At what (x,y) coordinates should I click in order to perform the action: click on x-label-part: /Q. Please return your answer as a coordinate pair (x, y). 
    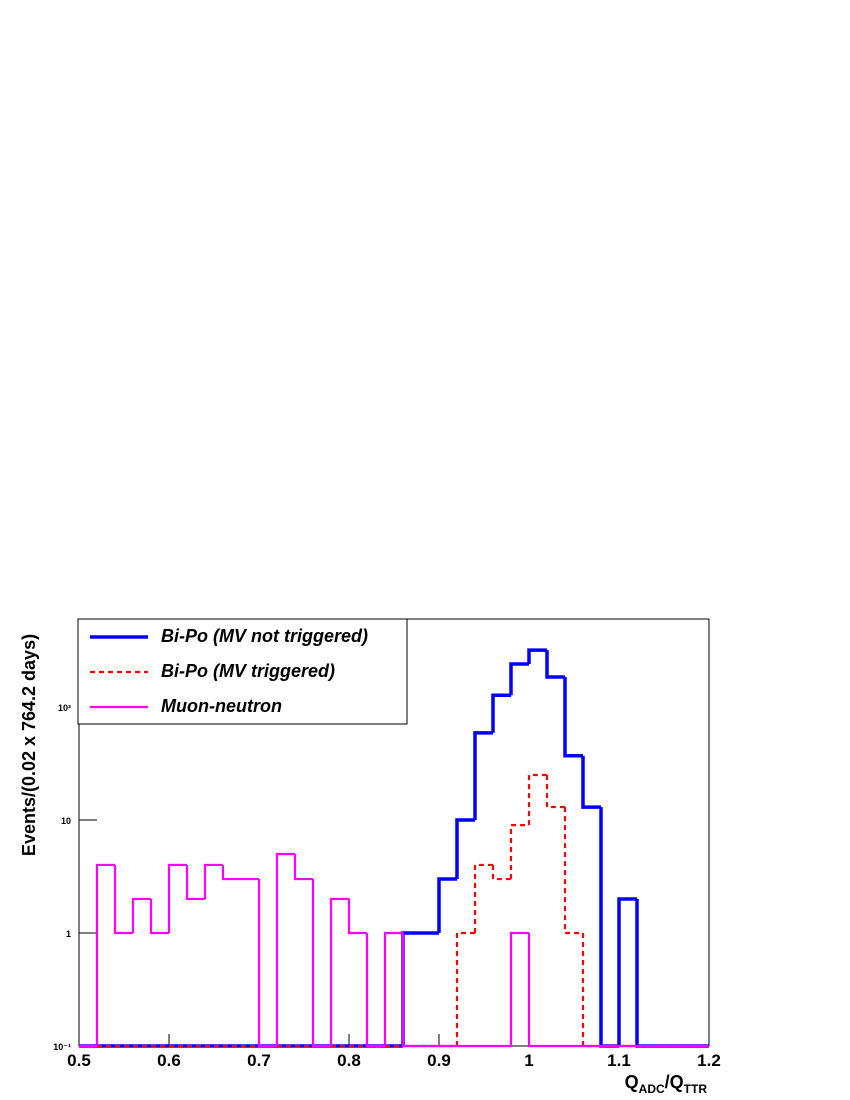
    Looking at the image, I should click on (674, 1082).